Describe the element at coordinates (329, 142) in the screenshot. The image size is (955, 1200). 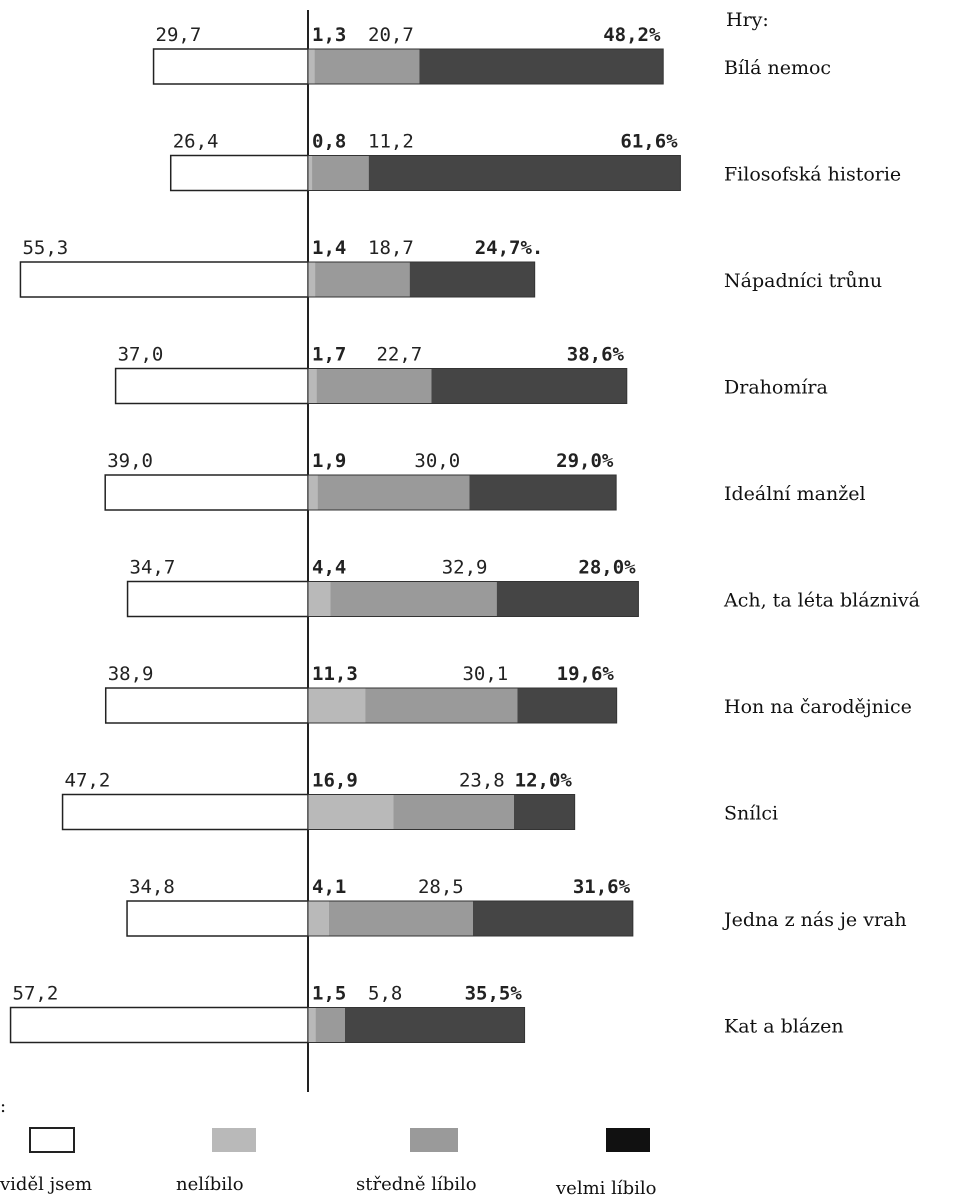
I see `label-disliked: 0,8` at that location.